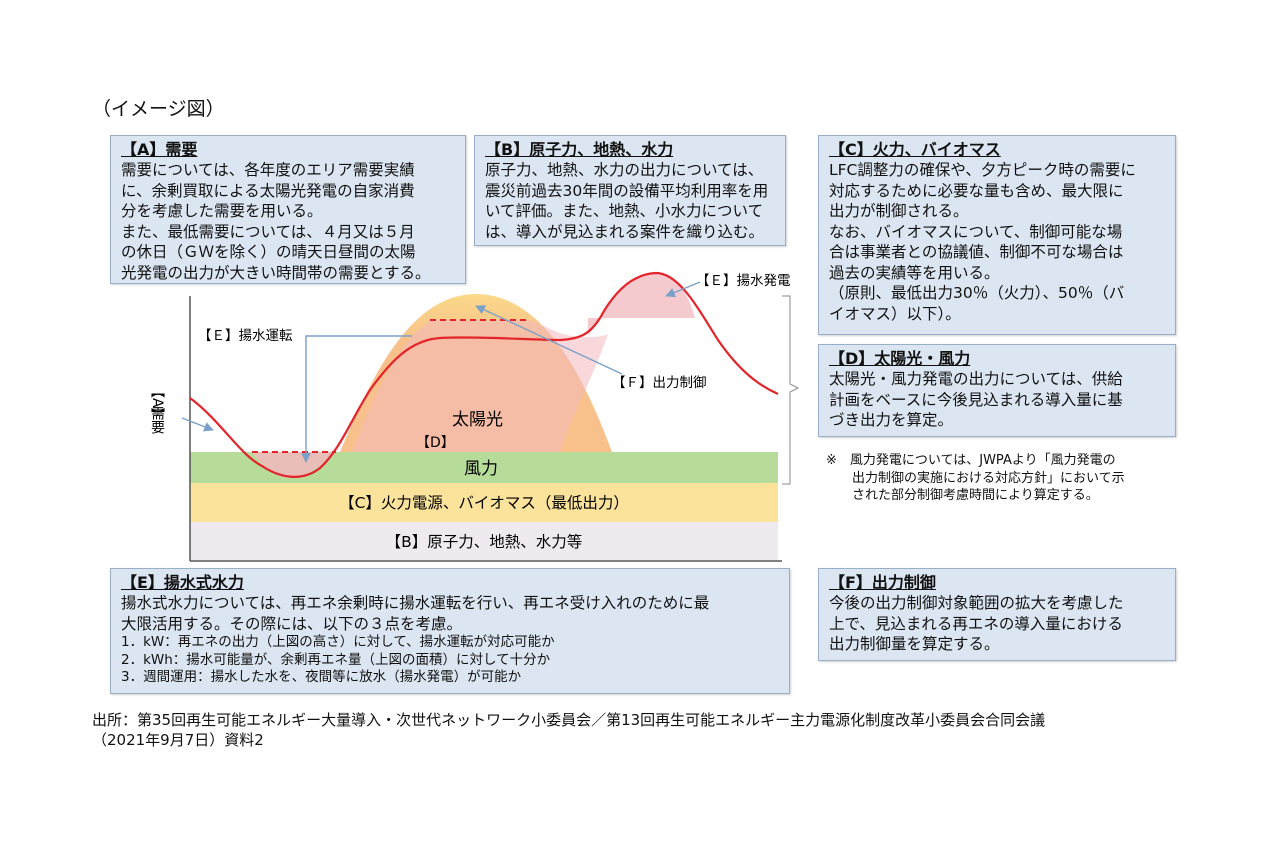 The height and width of the screenshot is (853, 1280). What do you see at coordinates (197, 424) in the screenshot?
I see `demand-arrow` at bounding box center [197, 424].